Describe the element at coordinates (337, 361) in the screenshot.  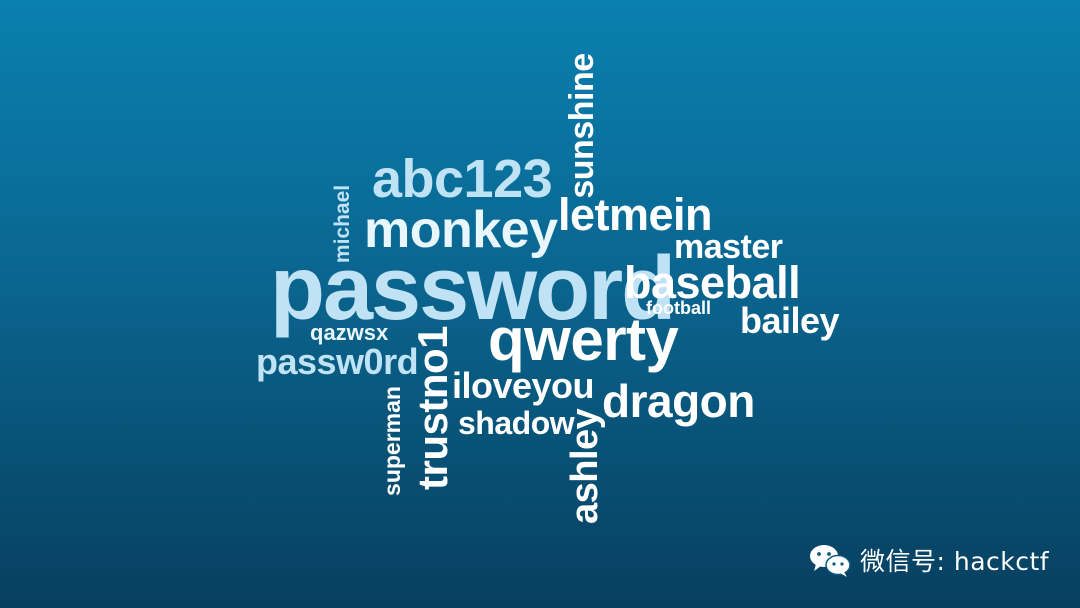
I see `word-passw0rd: passw0rd` at that location.